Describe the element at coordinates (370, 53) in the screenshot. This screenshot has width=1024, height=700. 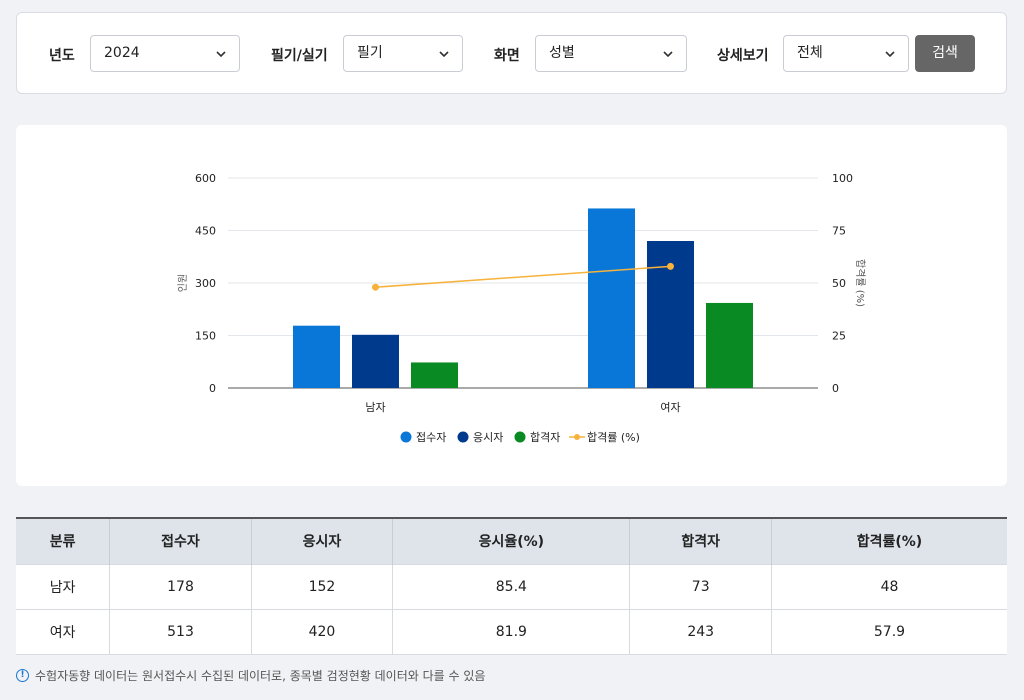
I see `exam-type-select-value: 필기` at that location.